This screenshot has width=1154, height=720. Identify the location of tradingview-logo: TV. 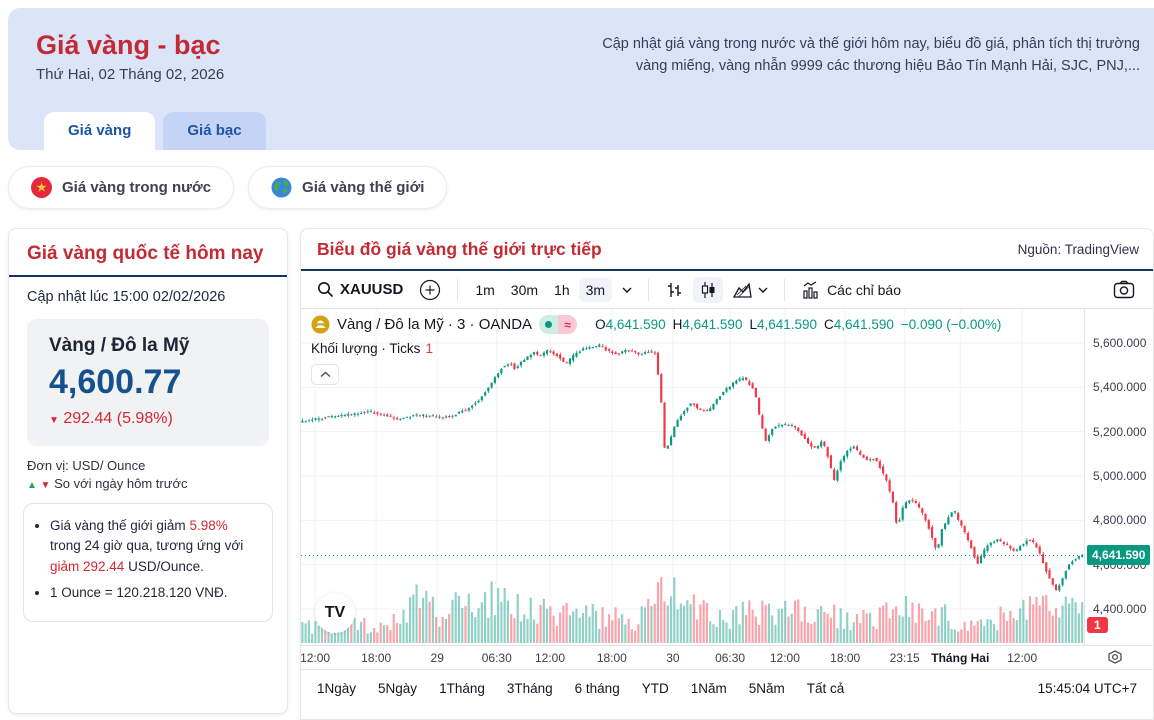
(335, 613).